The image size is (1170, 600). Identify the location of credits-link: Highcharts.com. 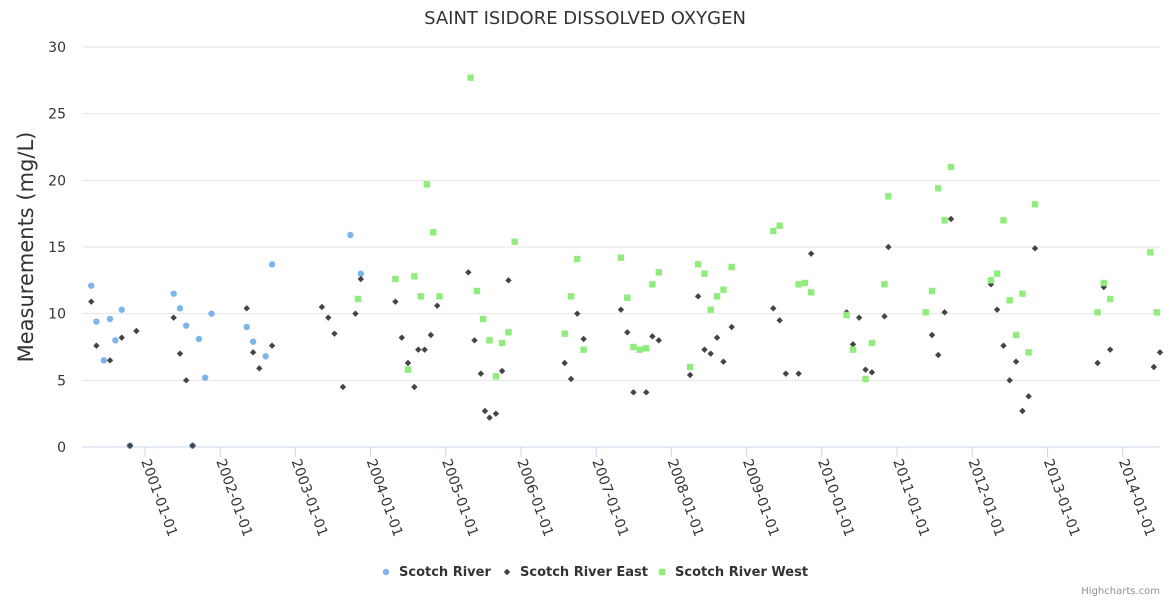
(1120, 591).